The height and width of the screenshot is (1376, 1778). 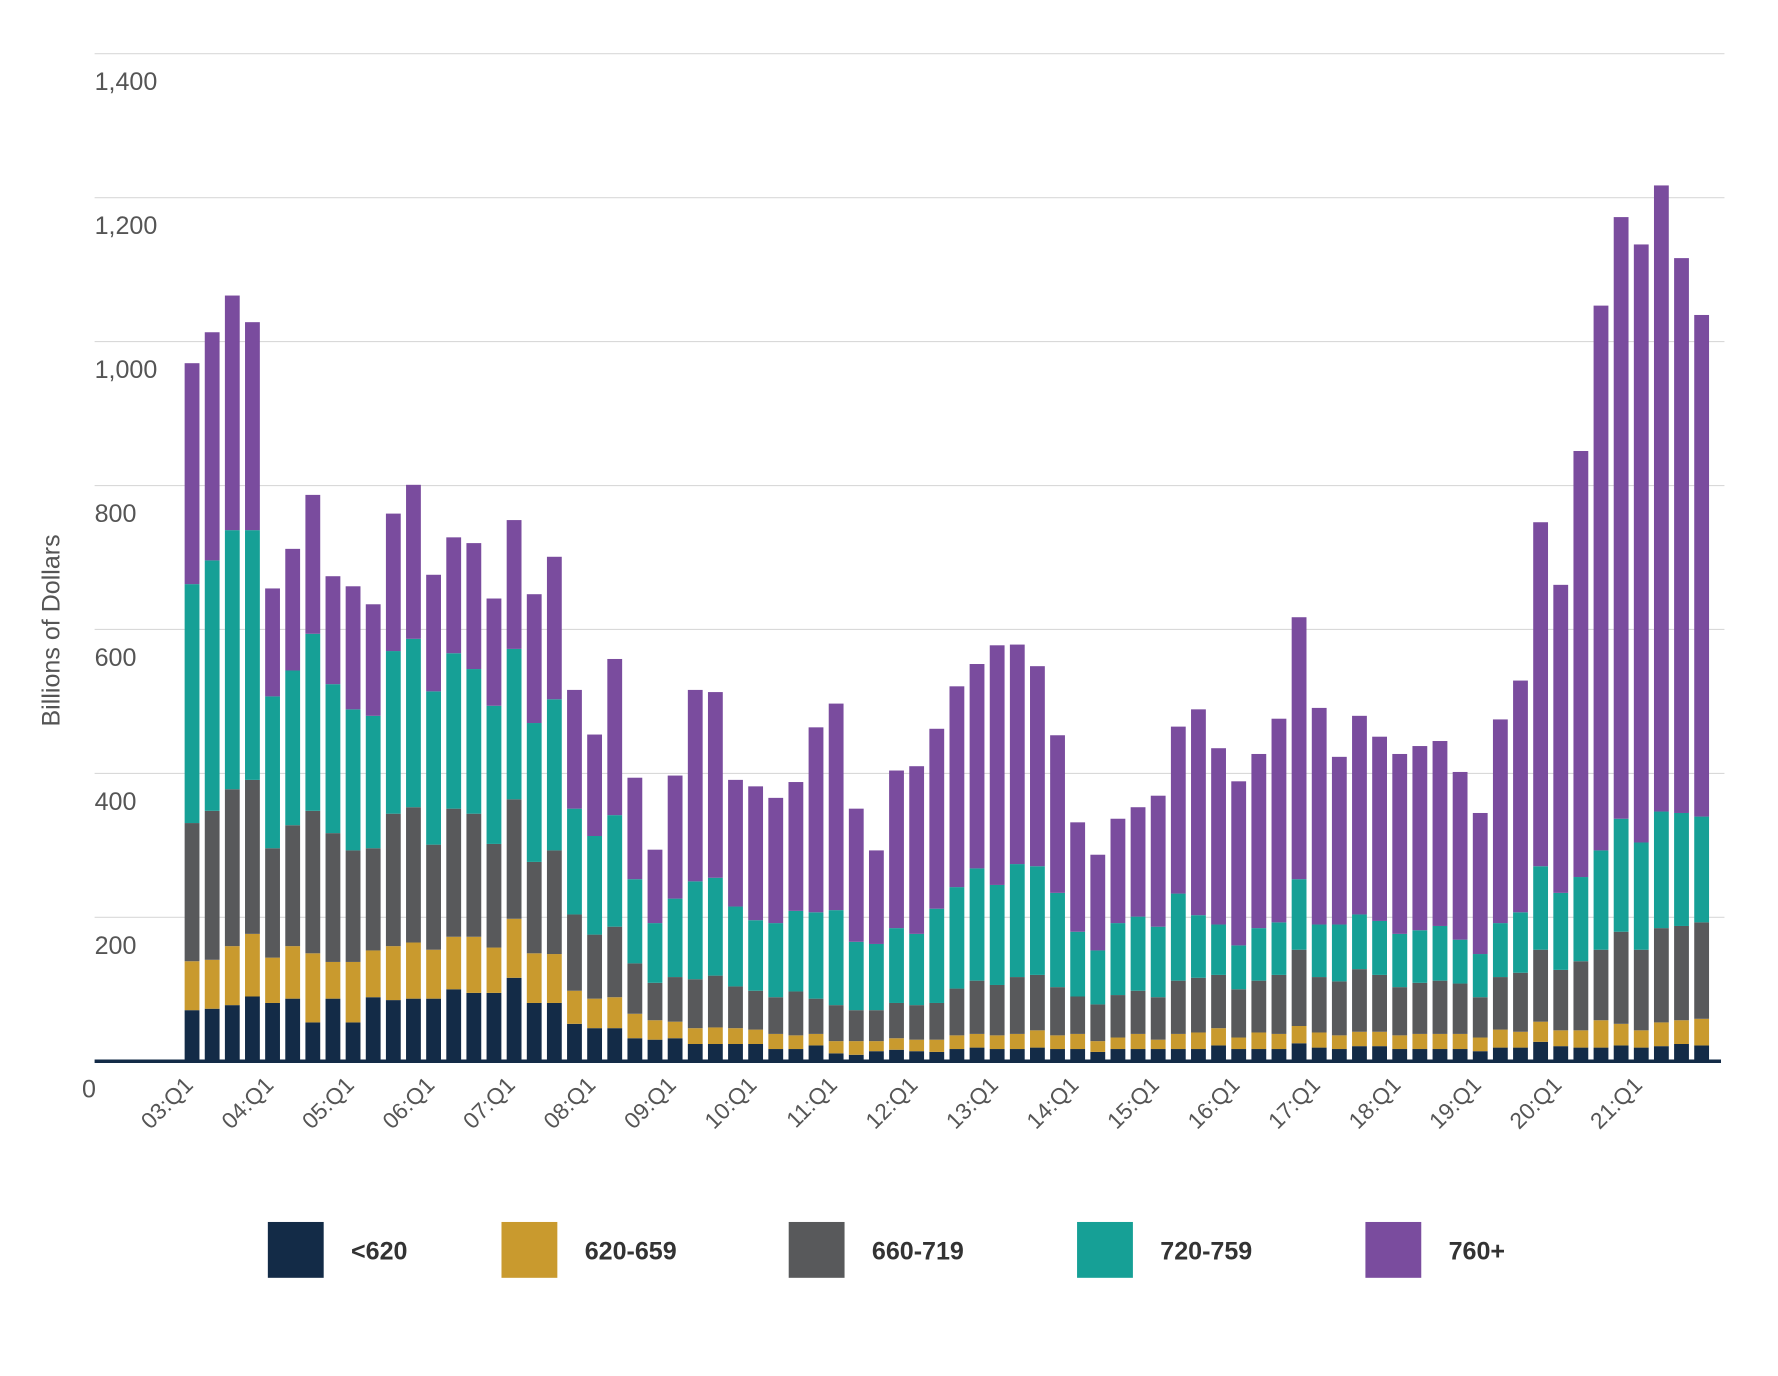 I want to click on x-tick-label: 05:Q1, so click(x=328, y=1102).